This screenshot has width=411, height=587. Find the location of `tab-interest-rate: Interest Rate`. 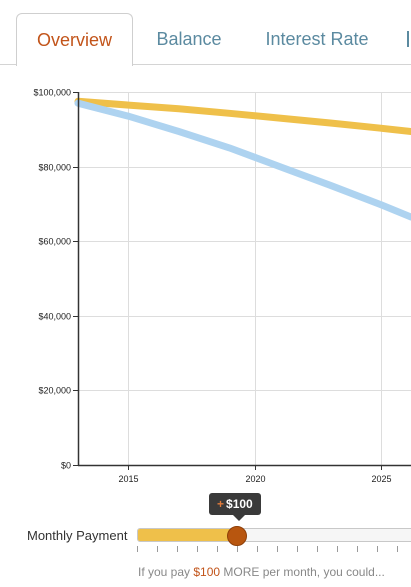

tab-interest-rate: Interest Rate is located at coordinates (317, 39).